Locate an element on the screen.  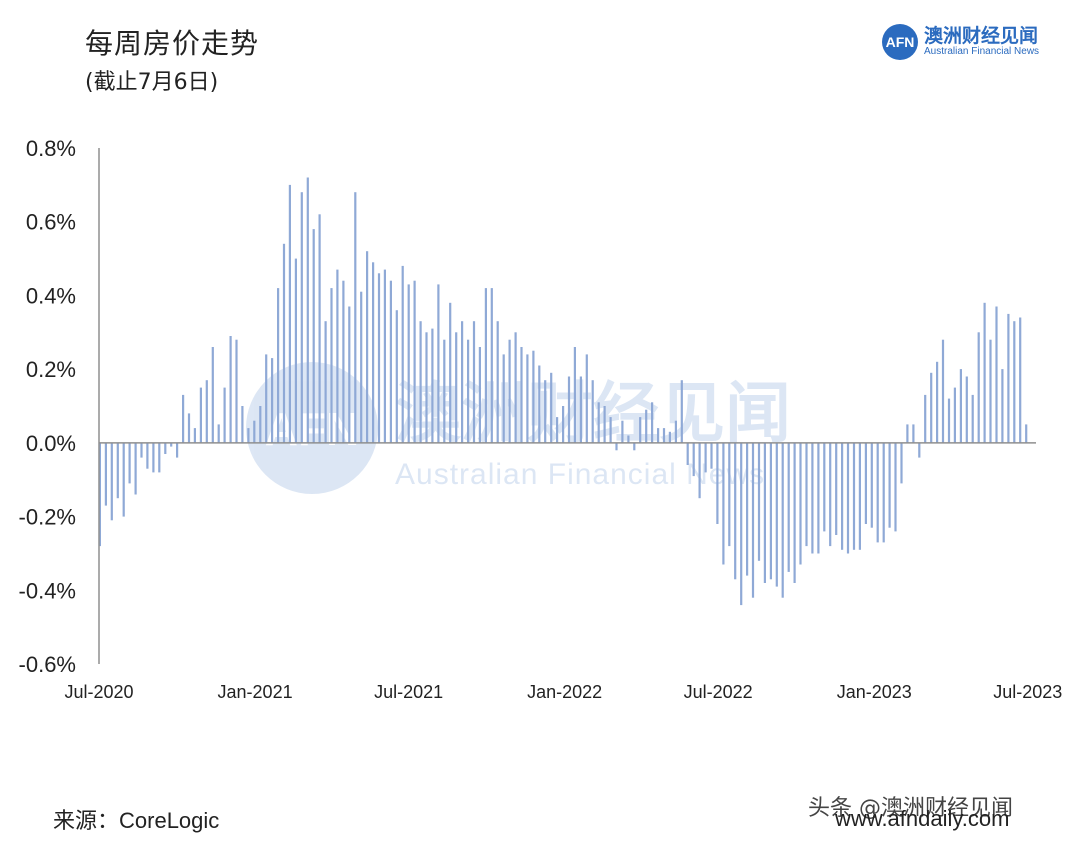
watermark: AFN 澳洲财经见闻 Australian Financial News is located at coordinates (518, 428).